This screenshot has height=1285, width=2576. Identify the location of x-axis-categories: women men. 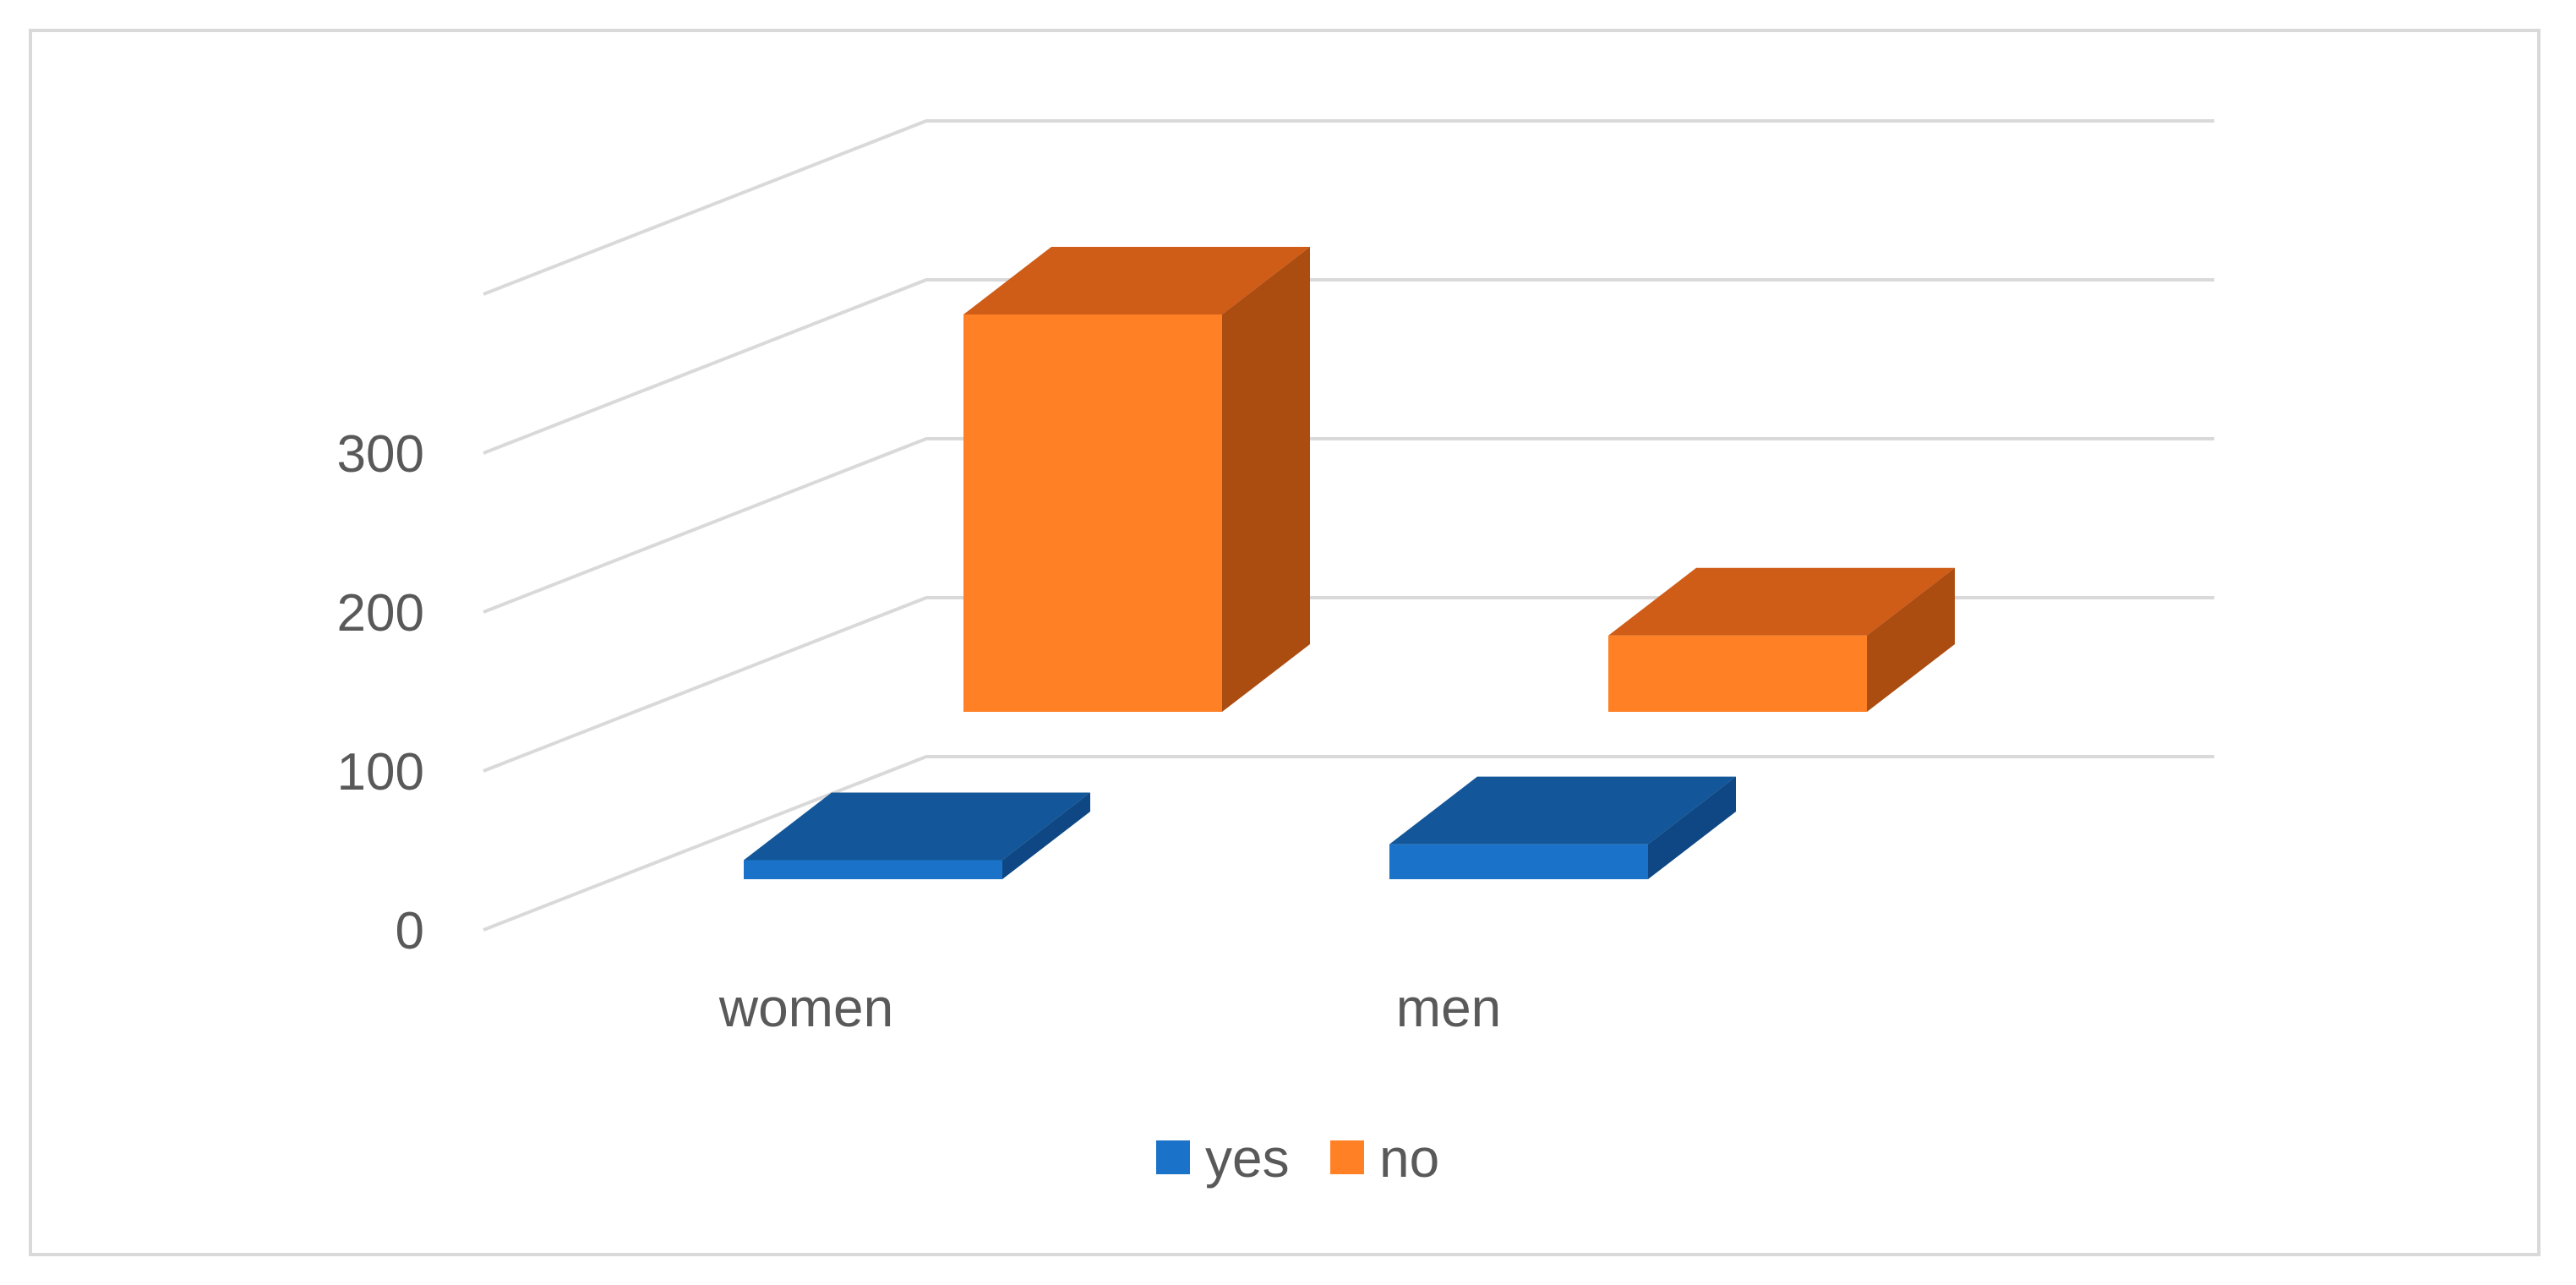
(1109, 1007).